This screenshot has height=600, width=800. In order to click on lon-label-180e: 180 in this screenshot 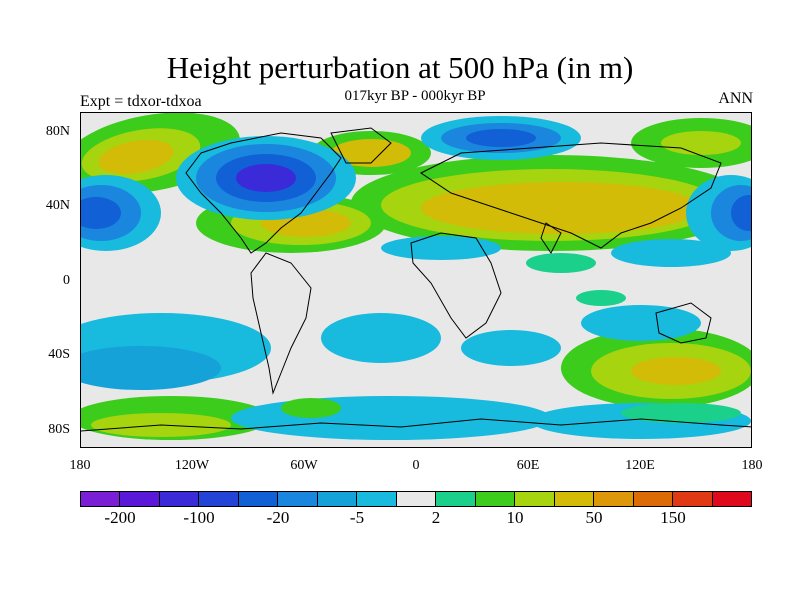, I will do `click(752, 465)`.